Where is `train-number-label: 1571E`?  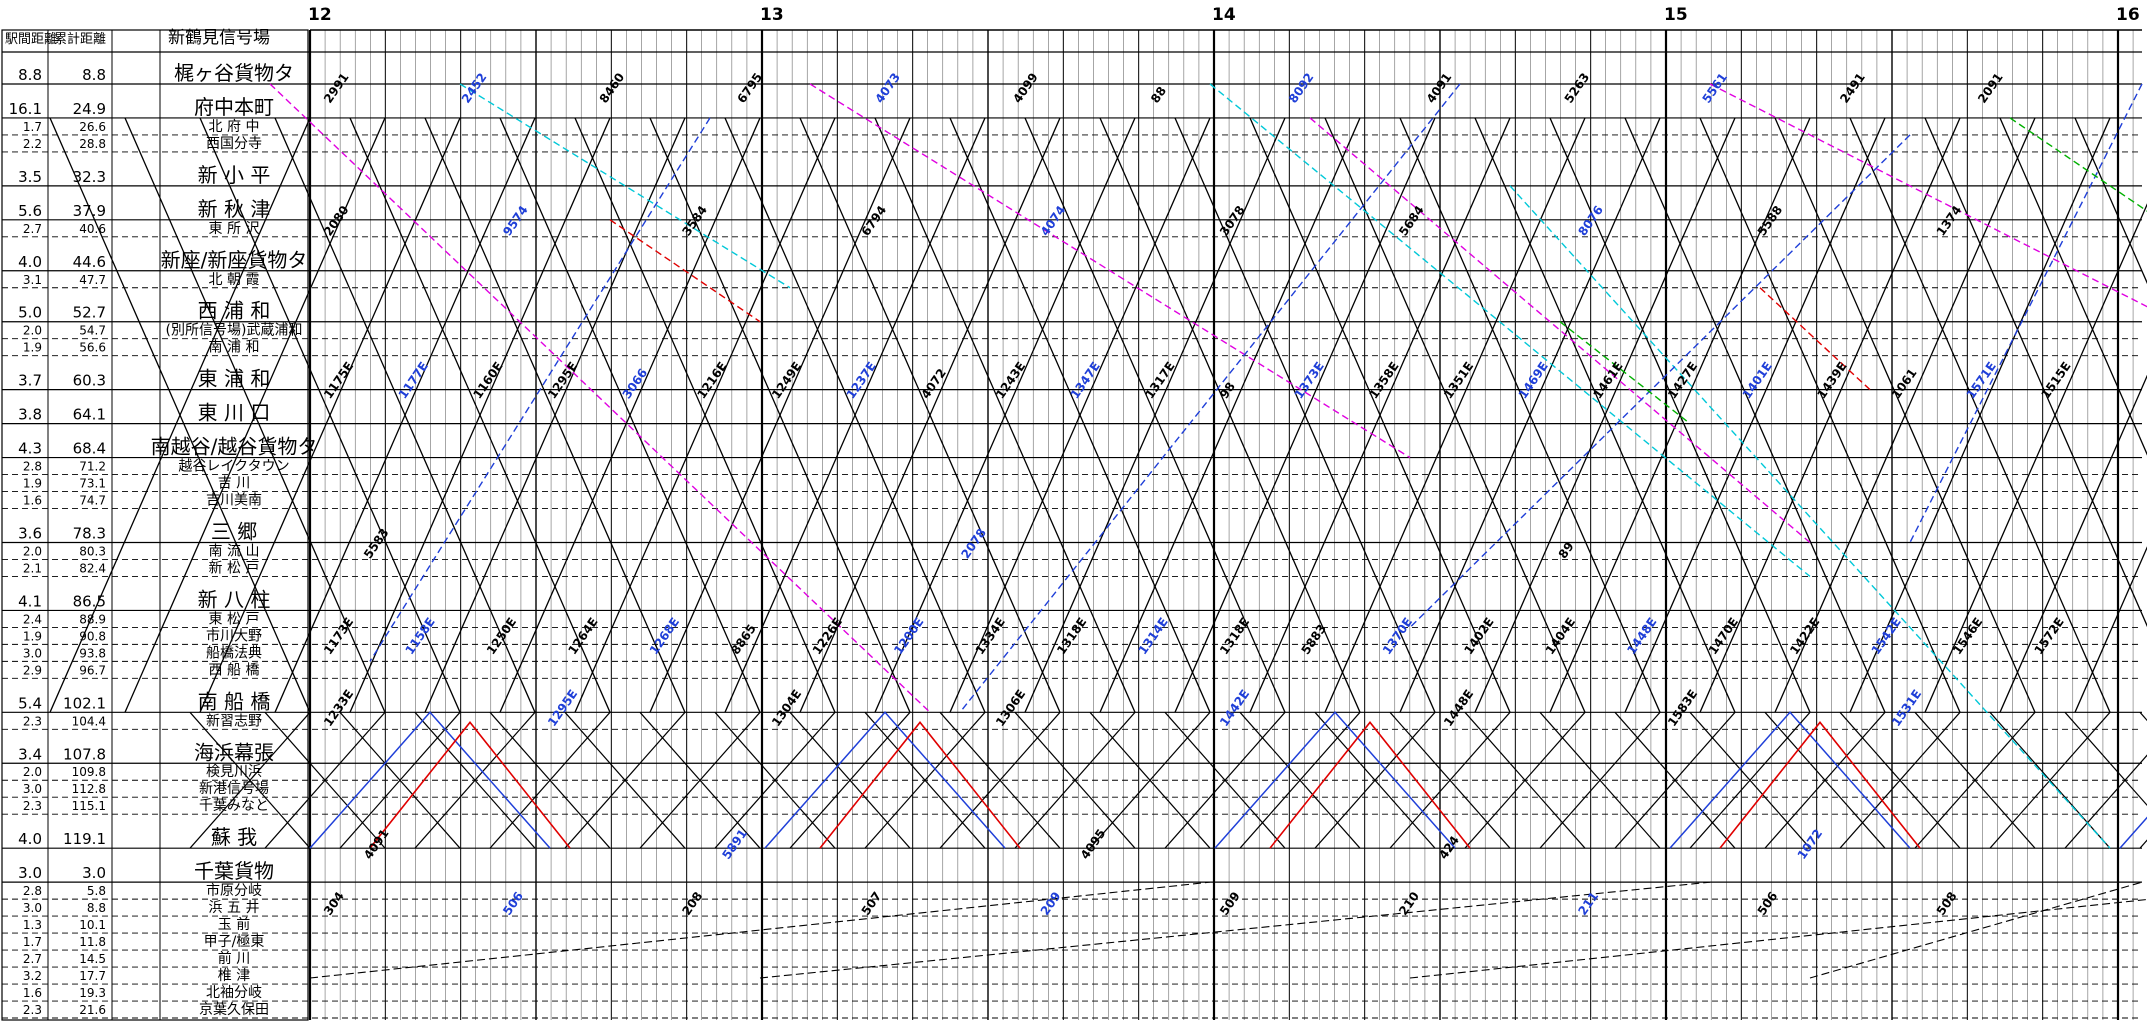
train-number-label: 1571E is located at coordinates (1981, 380).